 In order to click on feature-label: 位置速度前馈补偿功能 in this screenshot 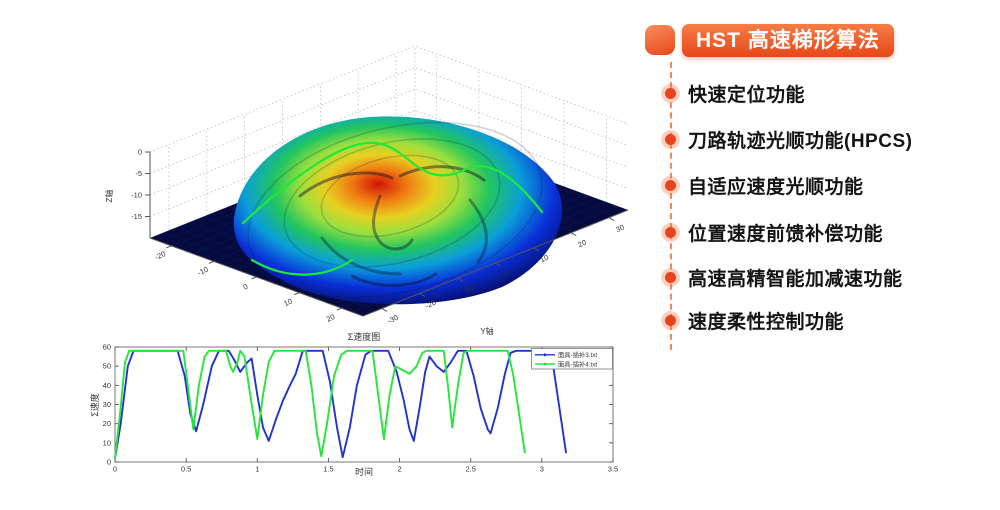, I will do `click(786, 234)`.